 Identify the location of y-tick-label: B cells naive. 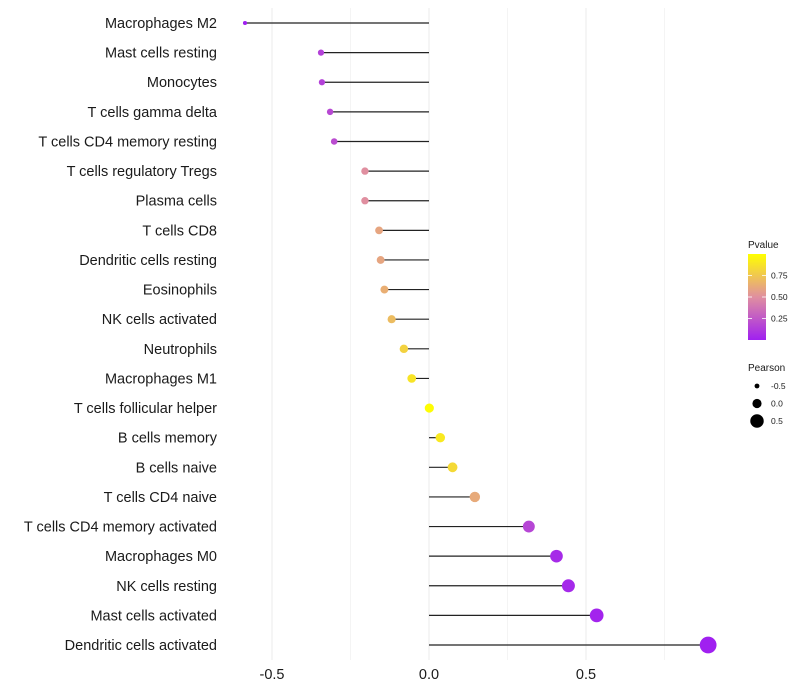
(176, 468).